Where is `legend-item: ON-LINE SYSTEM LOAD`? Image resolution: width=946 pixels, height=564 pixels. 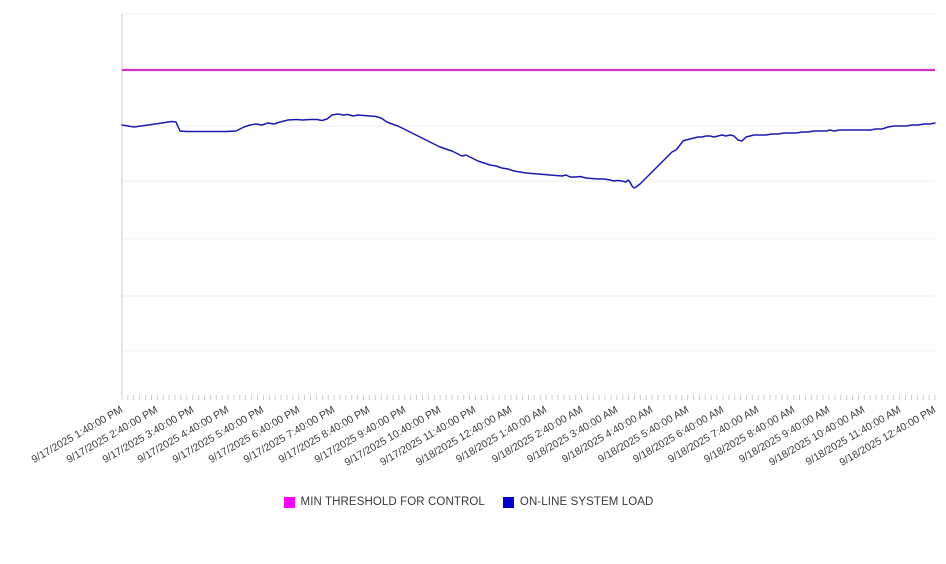 legend-item: ON-LINE SYSTEM LOAD is located at coordinates (578, 502).